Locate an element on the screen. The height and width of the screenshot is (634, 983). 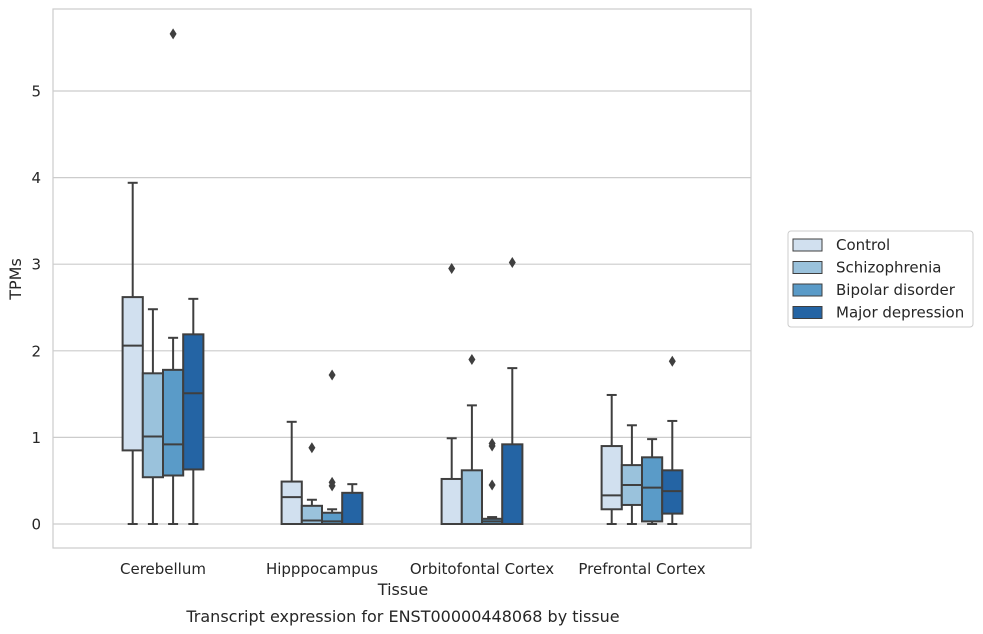
x-axis-label: Tissue is located at coordinates (402, 589).